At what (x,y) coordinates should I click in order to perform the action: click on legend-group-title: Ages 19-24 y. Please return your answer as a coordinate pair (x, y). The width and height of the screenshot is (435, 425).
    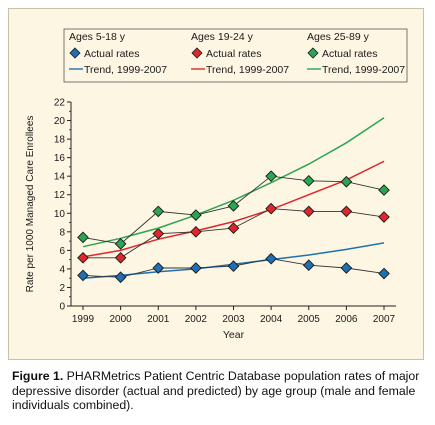
    Looking at the image, I should click on (222, 37).